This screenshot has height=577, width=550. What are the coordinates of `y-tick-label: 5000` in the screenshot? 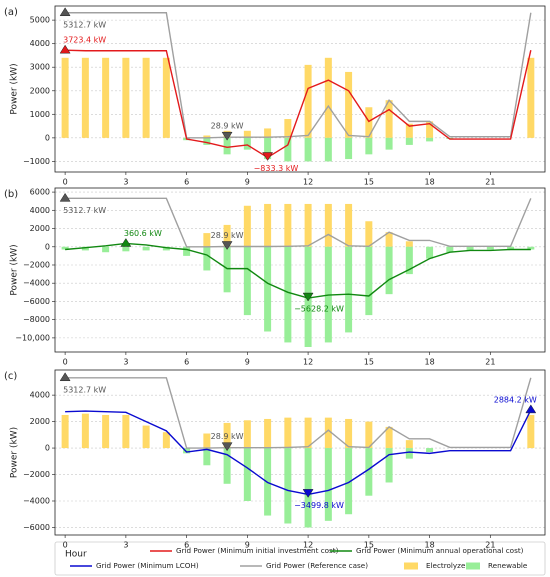 It's located at (40, 20).